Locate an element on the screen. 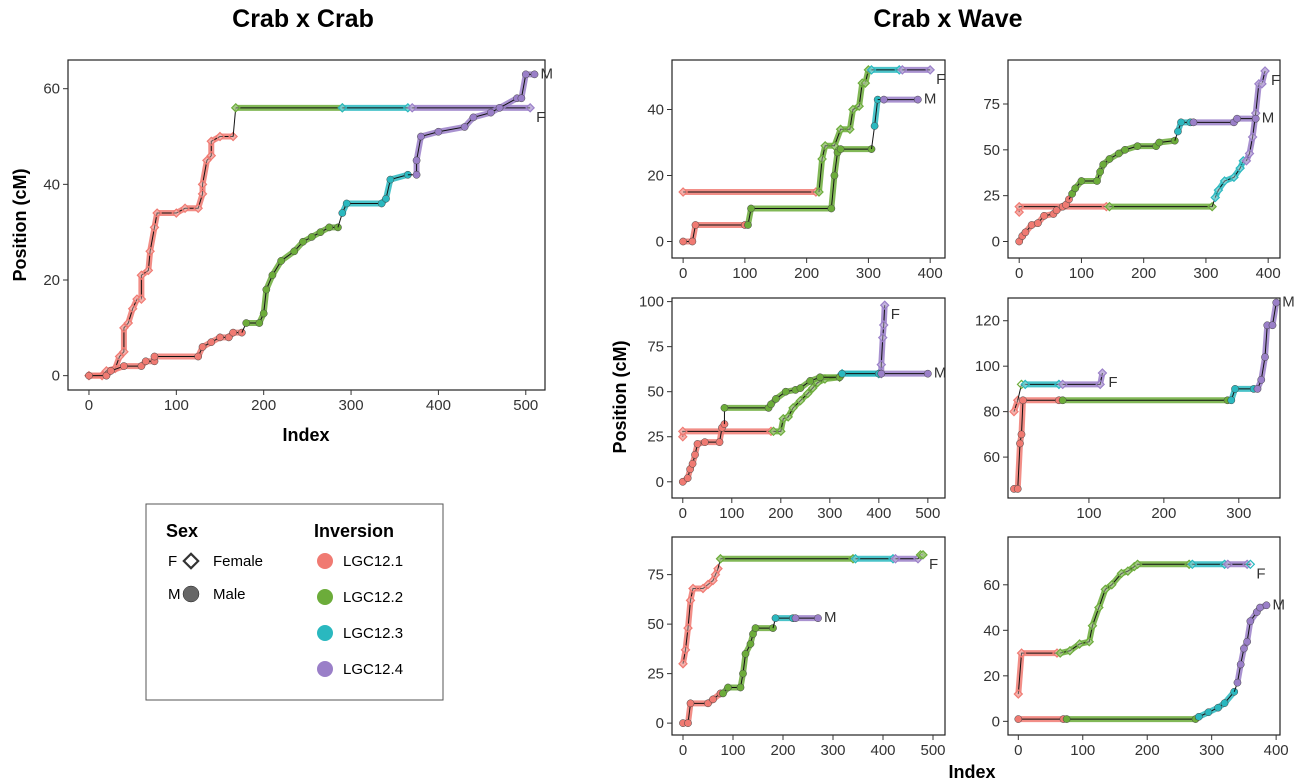 The height and width of the screenshot is (782, 1299). x-tick-label: 200 is located at coordinates (263, 405).